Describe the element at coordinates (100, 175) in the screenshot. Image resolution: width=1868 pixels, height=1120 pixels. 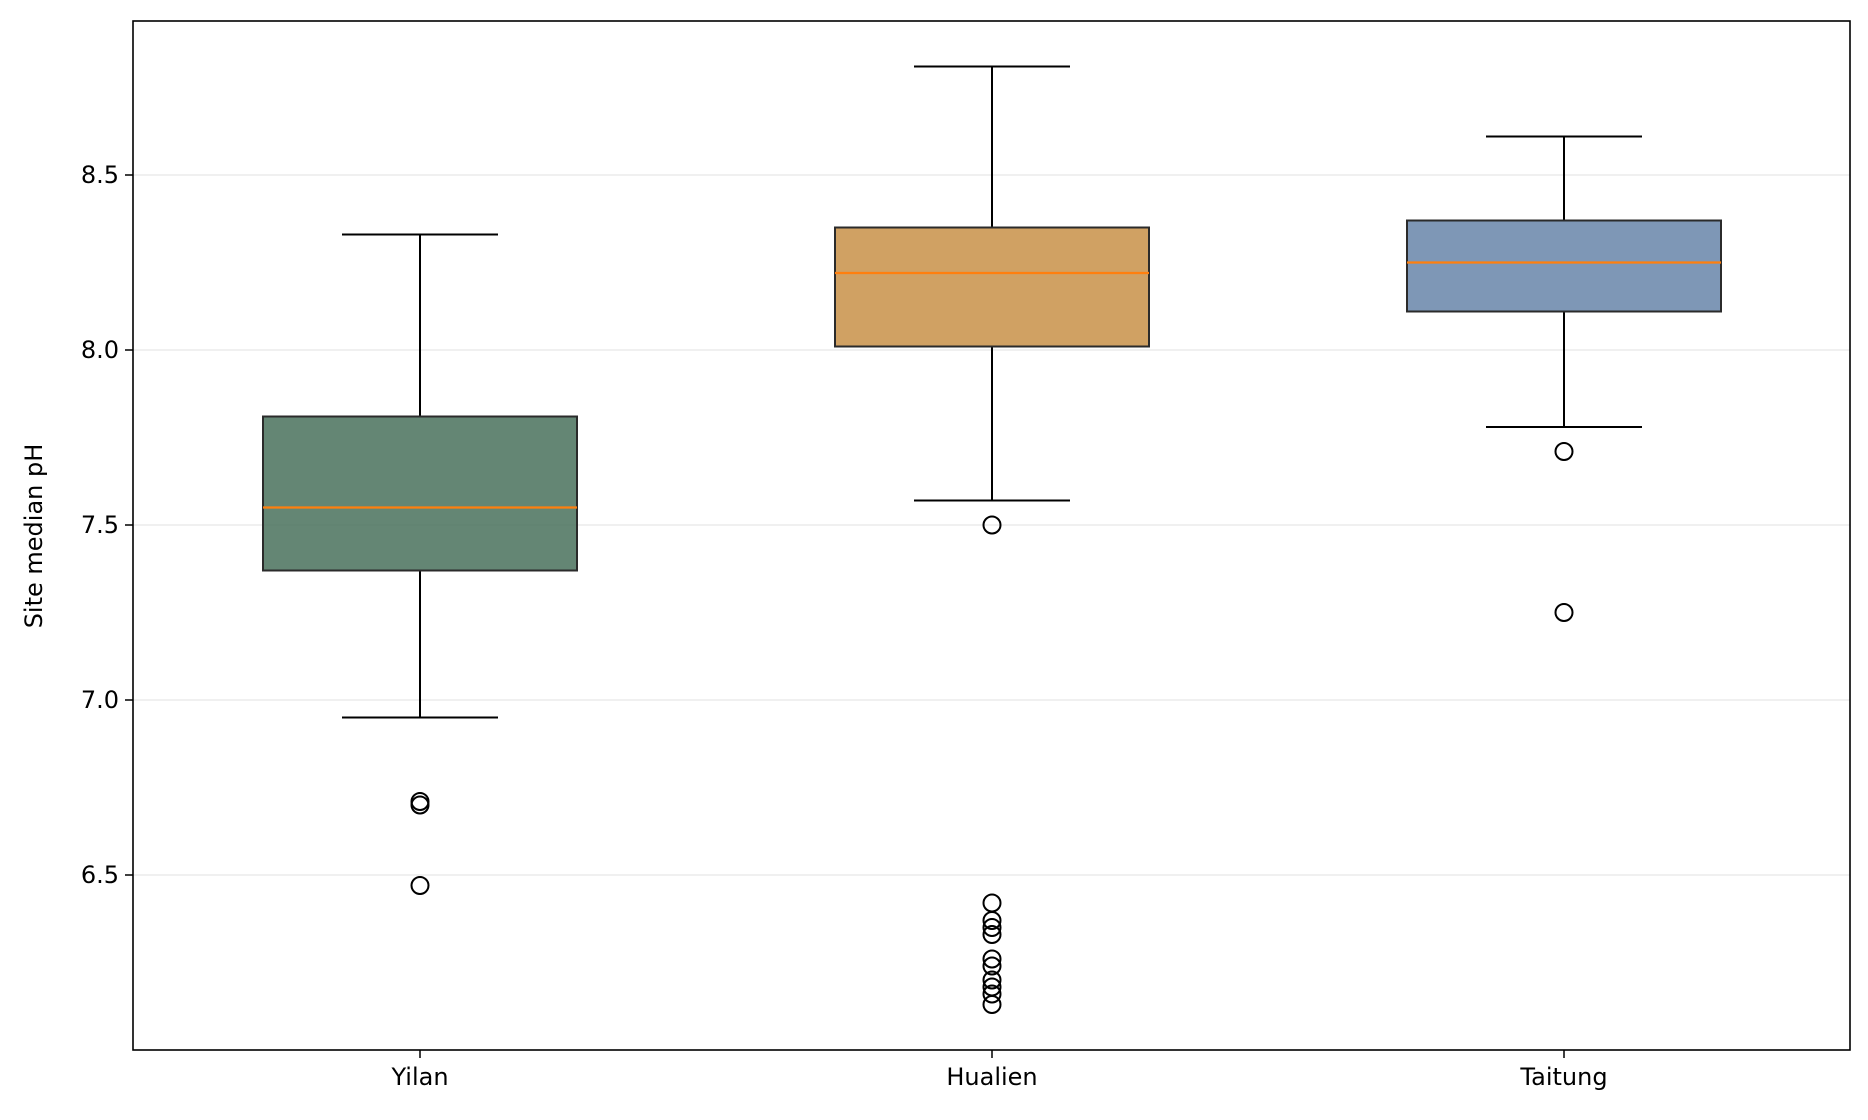
I see `y-tick-label: 8.5` at that location.